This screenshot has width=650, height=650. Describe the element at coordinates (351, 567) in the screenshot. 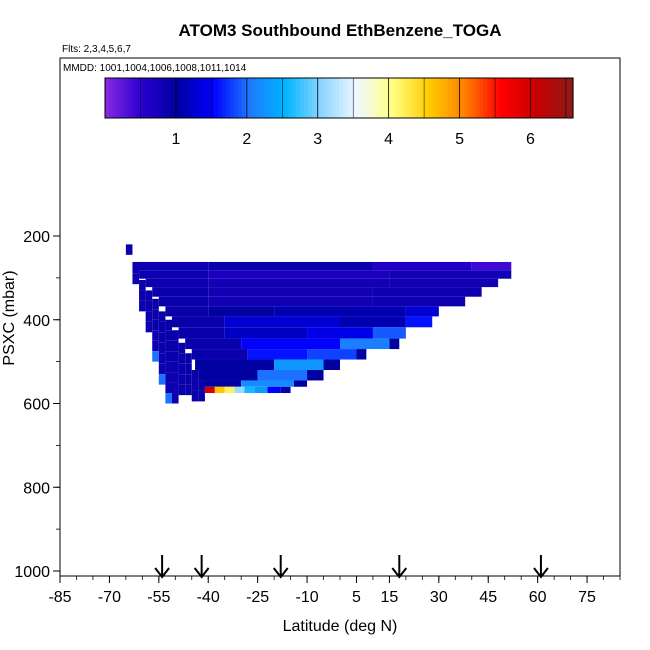

I see `flight-markers` at that location.